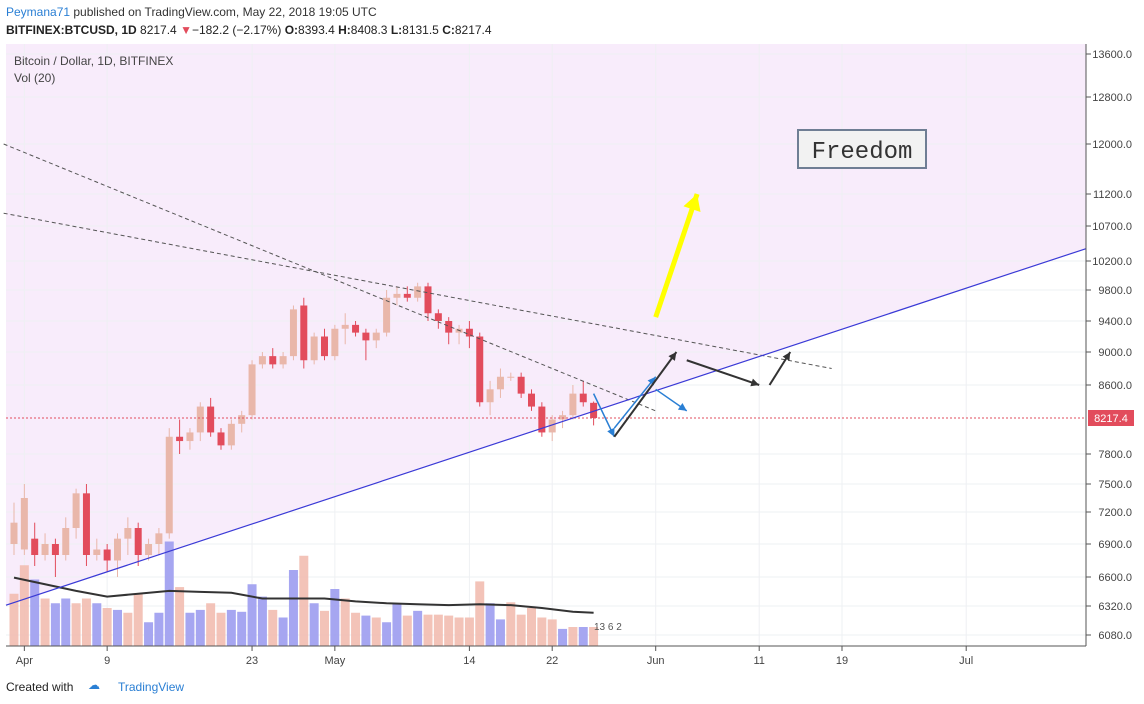 Image resolution: width=1144 pixels, height=704 pixels. What do you see at coordinates (1112, 262) in the screenshot?
I see `y-tick-label: 10200.0` at bounding box center [1112, 262].